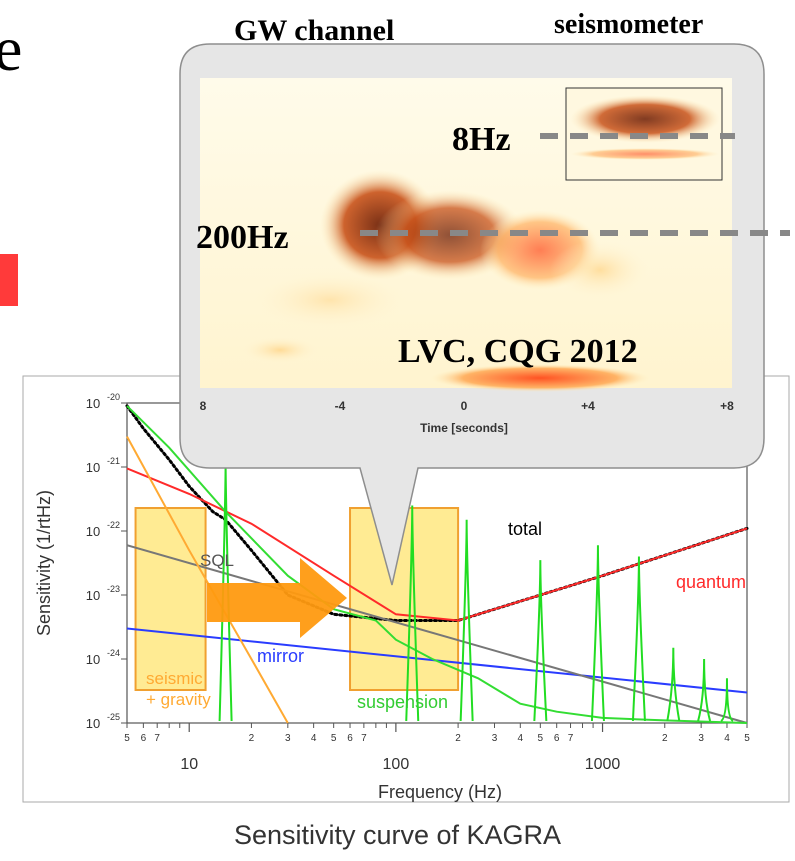 The image size is (795, 861). I want to click on label-mirror: mirror, so click(280, 656).